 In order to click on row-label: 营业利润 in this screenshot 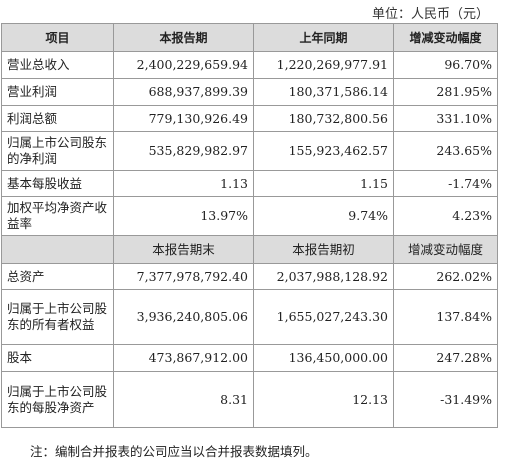, I will do `click(57, 92)`.